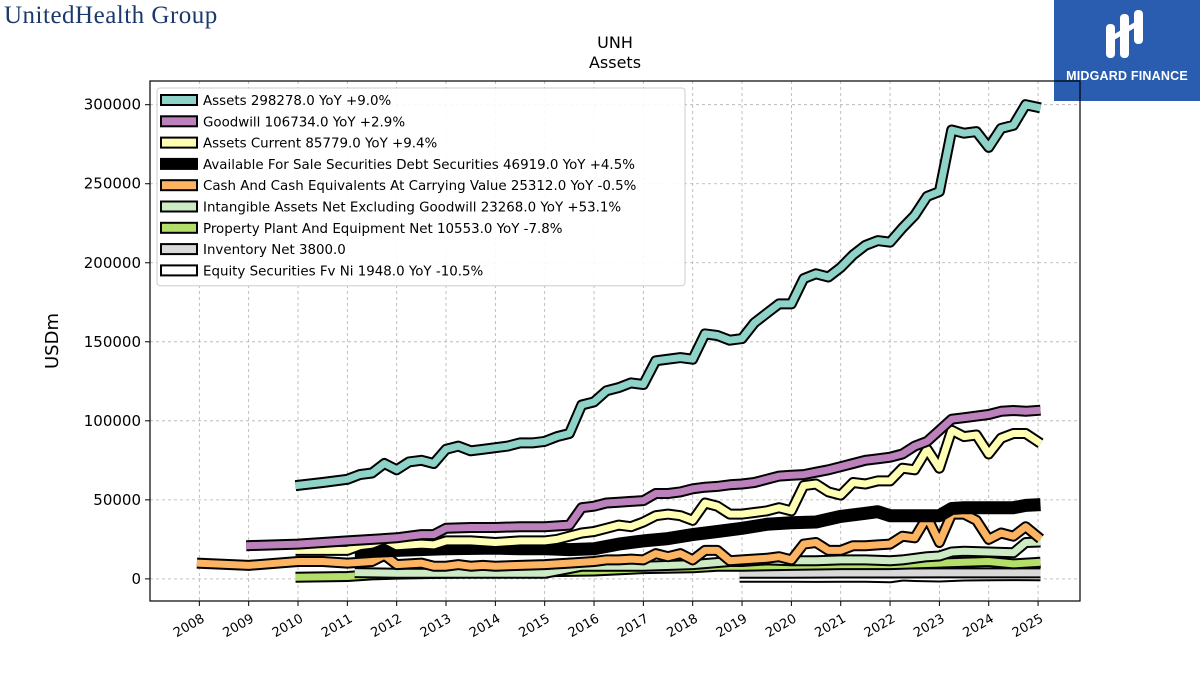 The height and width of the screenshot is (675, 1200). What do you see at coordinates (52, 341) in the screenshot?
I see `y-axis-label: USDm` at bounding box center [52, 341].